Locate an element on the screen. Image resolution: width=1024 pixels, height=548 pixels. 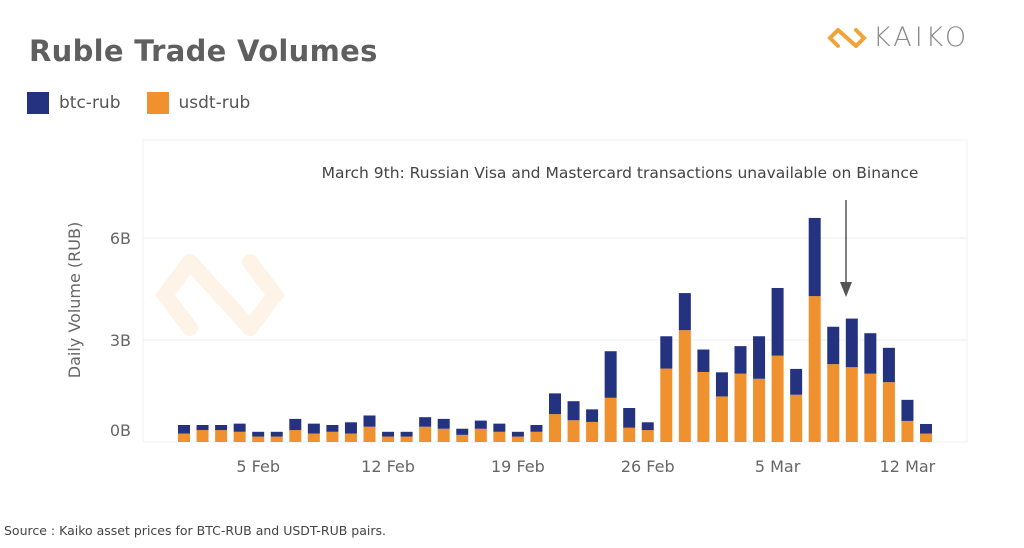
legend-label-usdt: usdt-rub is located at coordinates (214, 103).